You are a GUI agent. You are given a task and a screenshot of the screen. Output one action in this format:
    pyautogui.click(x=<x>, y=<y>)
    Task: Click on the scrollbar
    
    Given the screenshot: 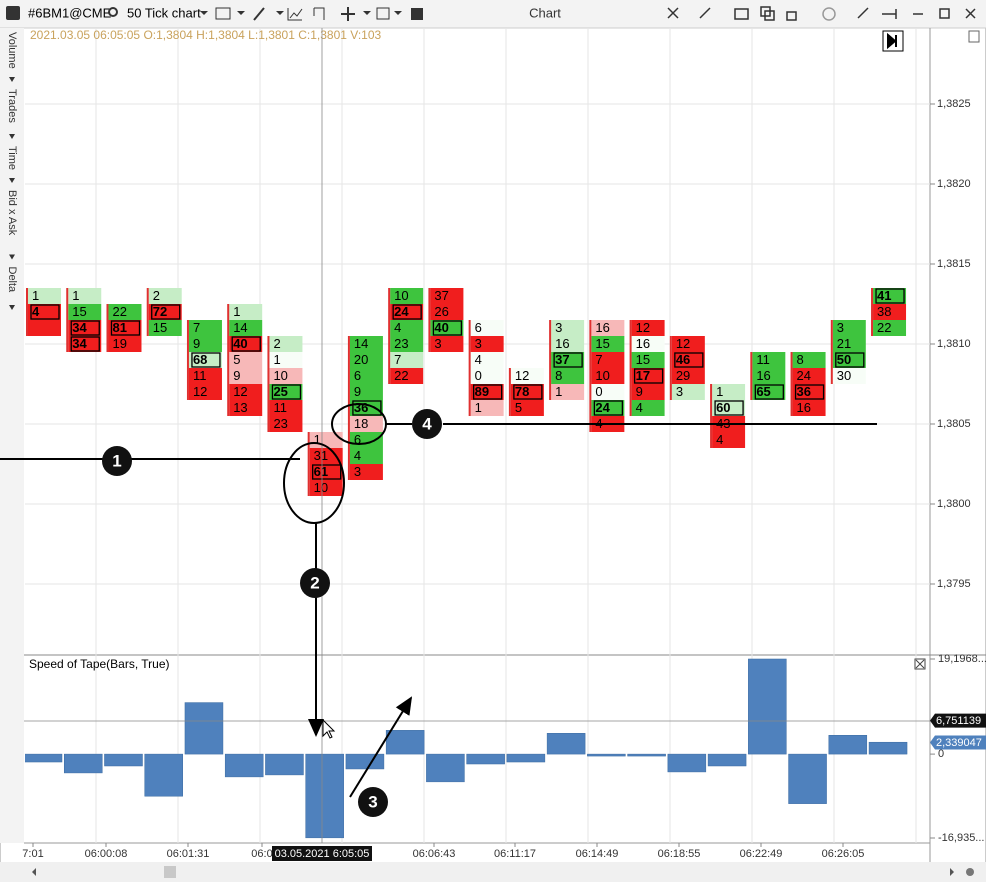 What is the action you would take?
    pyautogui.click(x=493, y=872)
    